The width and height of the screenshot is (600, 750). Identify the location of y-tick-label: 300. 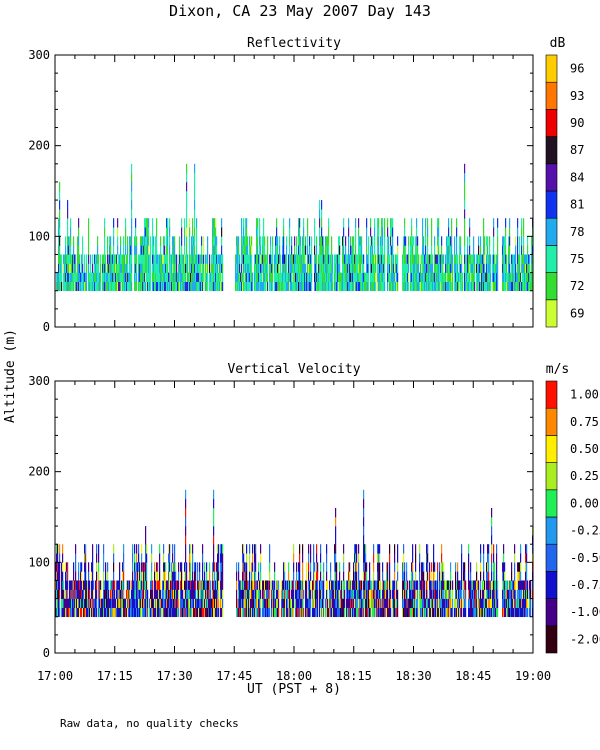
(39, 55).